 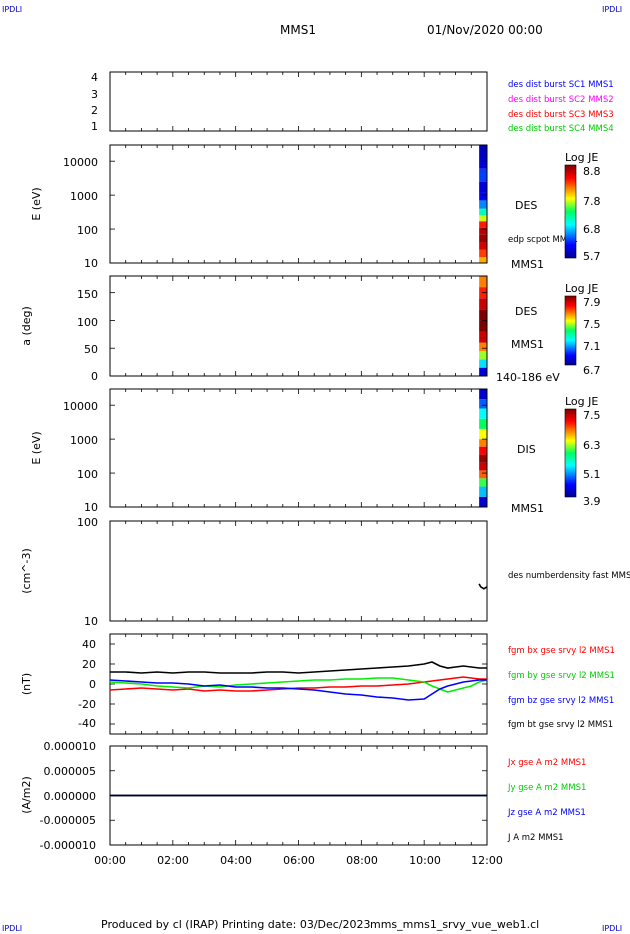 What do you see at coordinates (612, 928) in the screenshot?
I see `footer-corner-right: IPDLI` at bounding box center [612, 928].